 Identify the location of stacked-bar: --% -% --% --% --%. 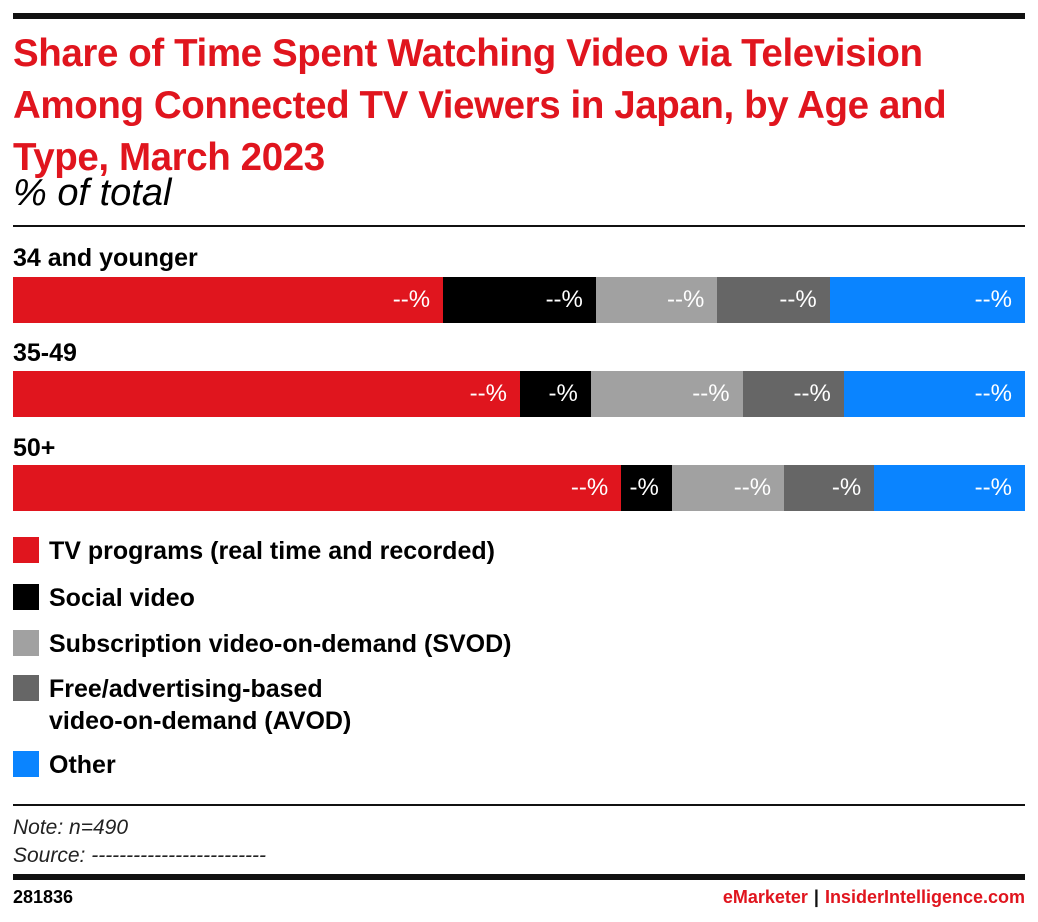
(519, 394).